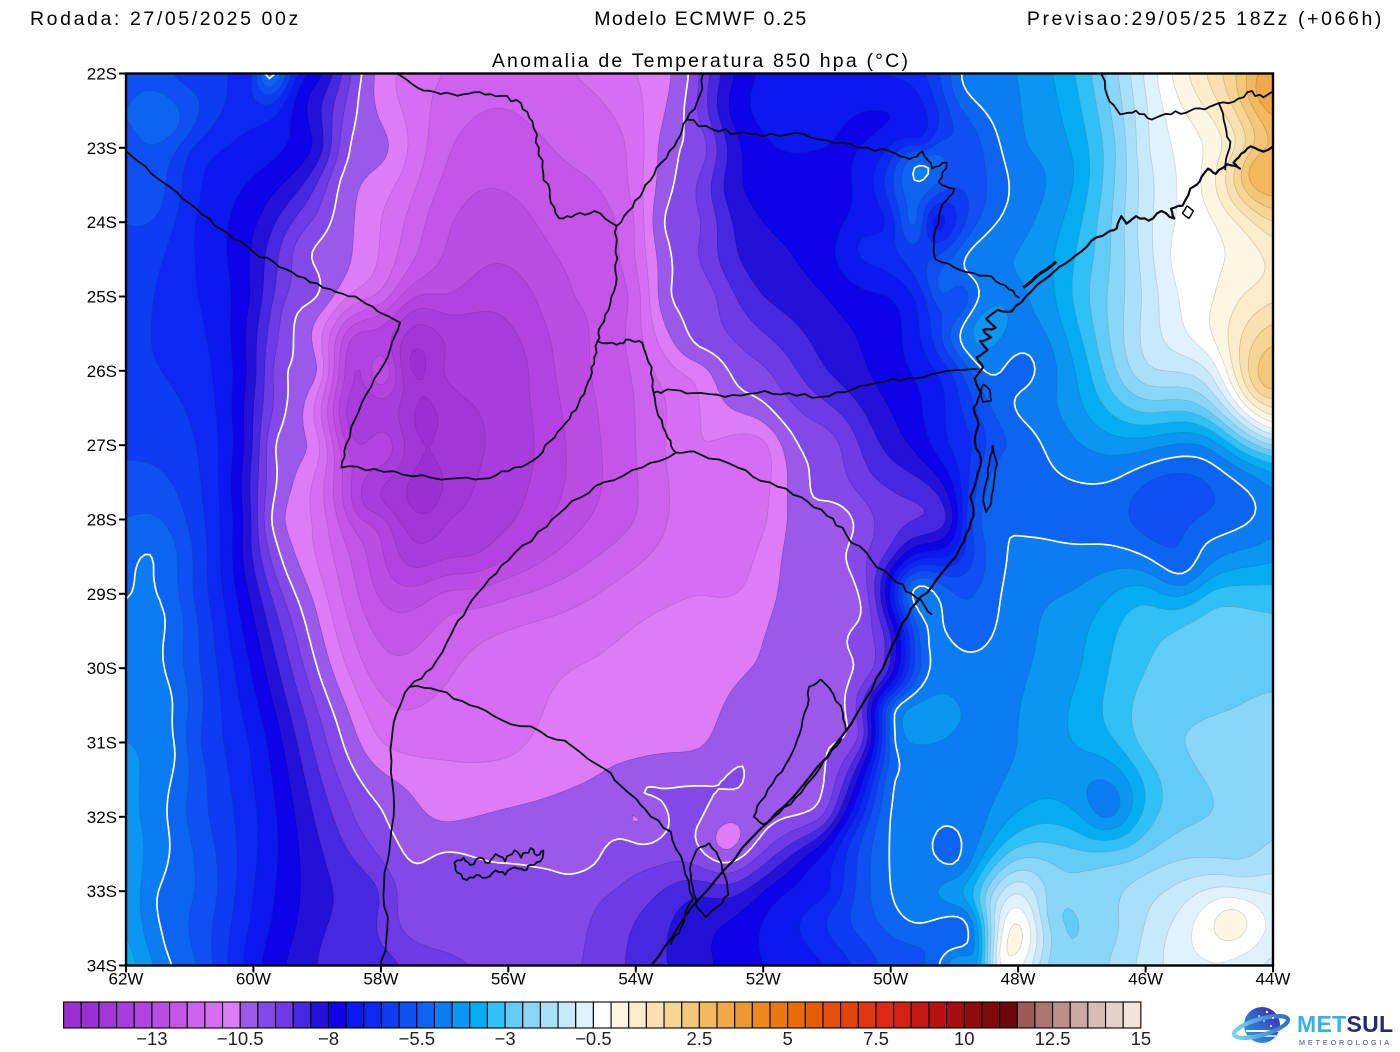  What do you see at coordinates (102, 891) in the screenshot?
I see `svg-text: 33S` at bounding box center [102, 891].